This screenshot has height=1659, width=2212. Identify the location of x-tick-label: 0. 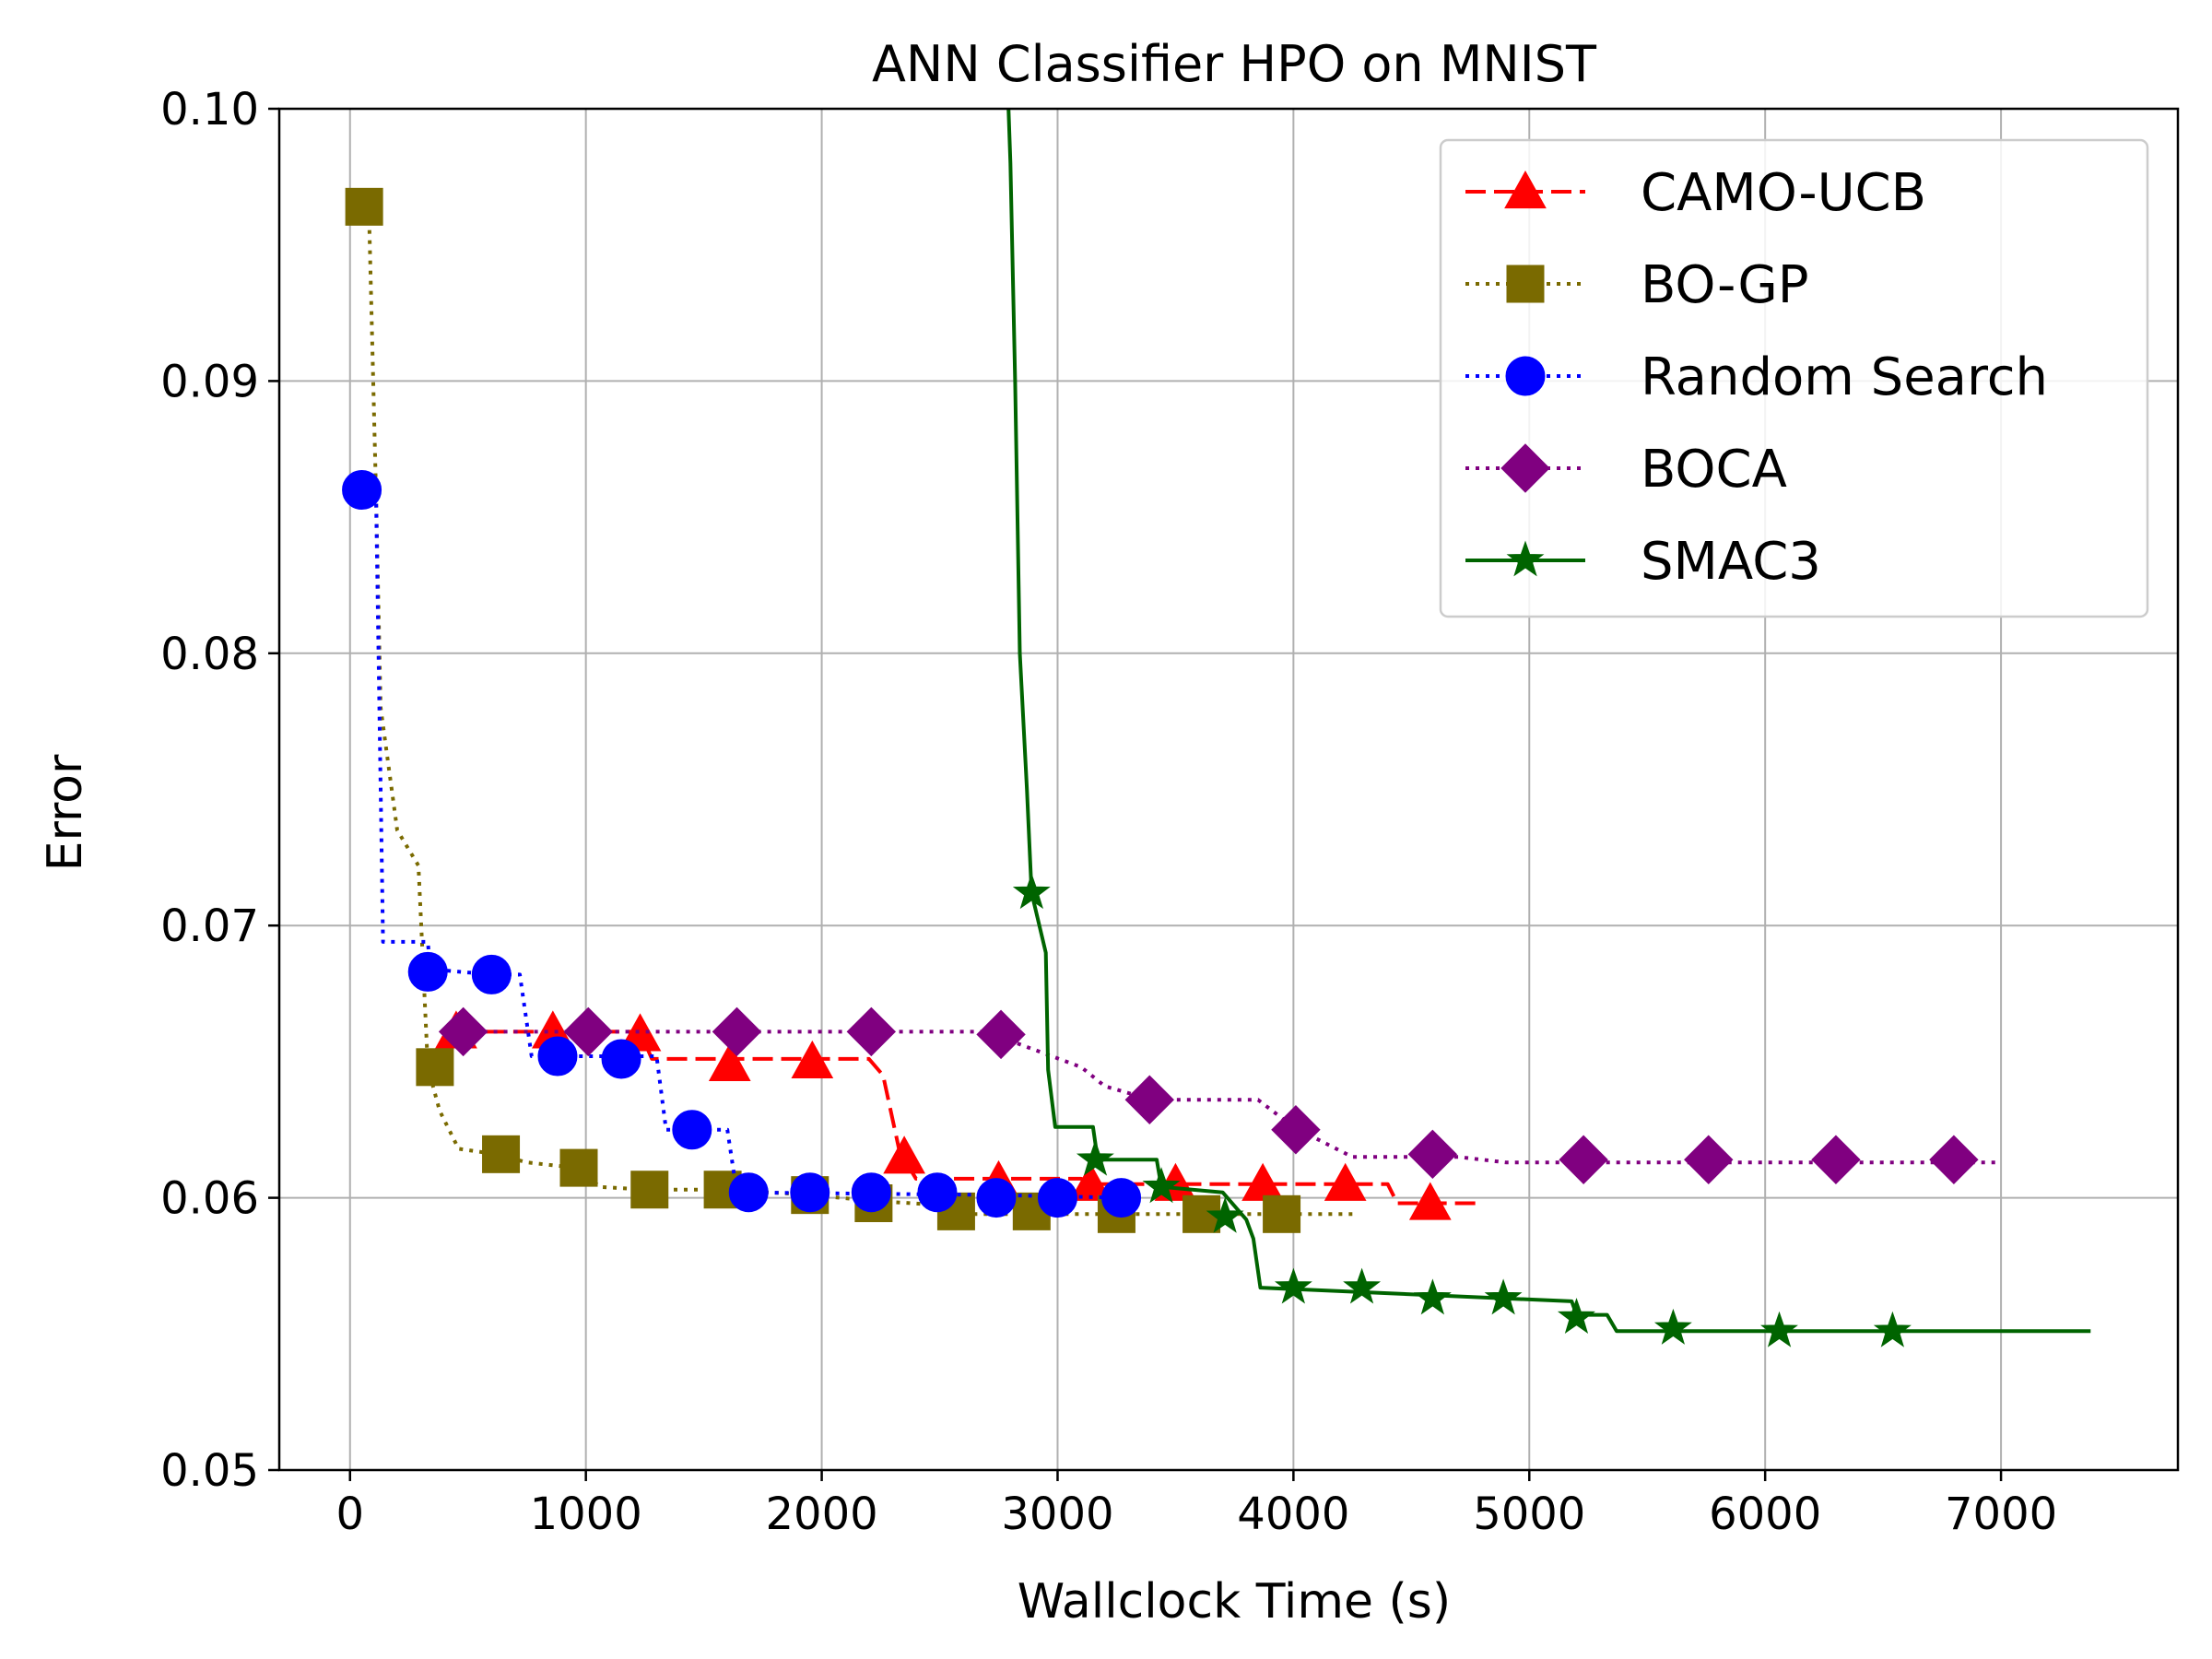
(349, 1514).